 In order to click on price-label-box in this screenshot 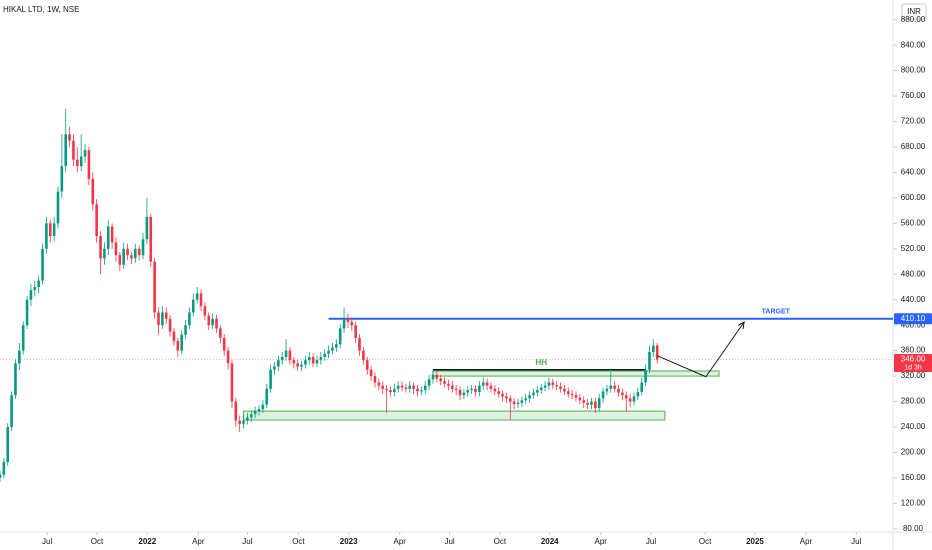, I will do `click(913, 363)`.